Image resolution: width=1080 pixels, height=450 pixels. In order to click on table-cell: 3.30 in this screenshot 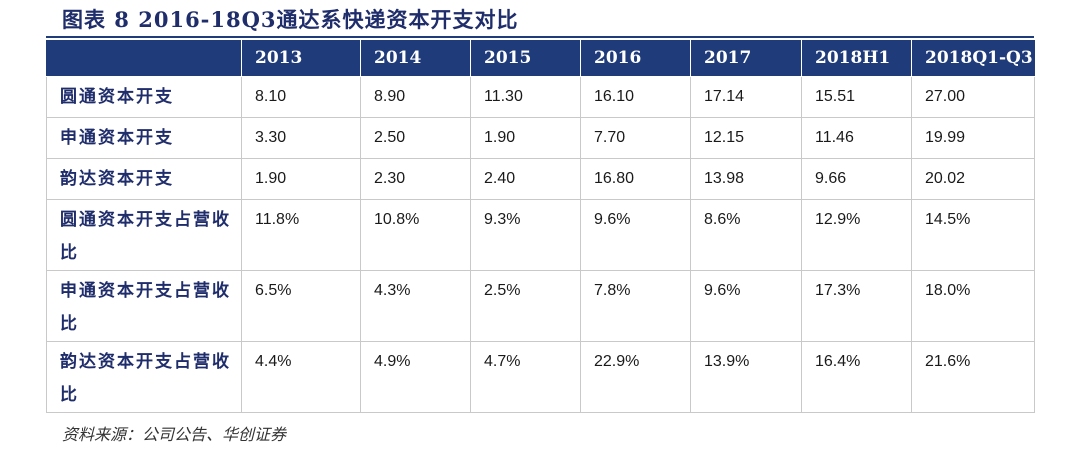, I will do `click(301, 138)`.